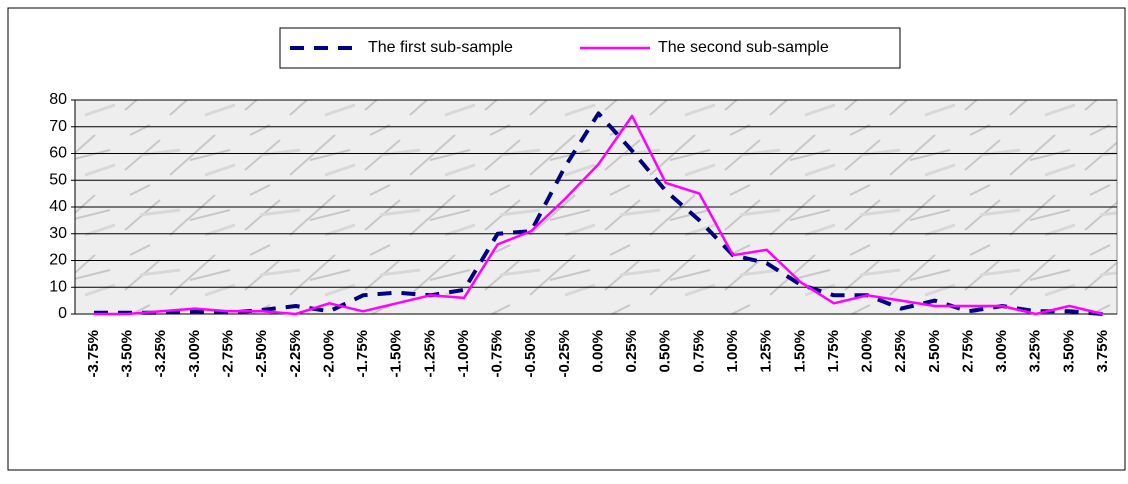  What do you see at coordinates (93, 354) in the screenshot?
I see `x-tick-label: -3.75%` at bounding box center [93, 354].